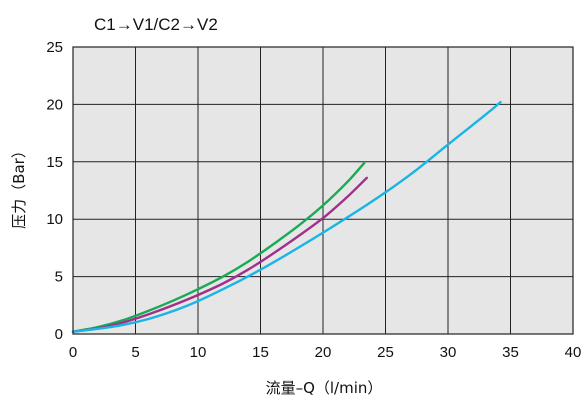 Image resolution: width=588 pixels, height=403 pixels. I want to click on y-axis-label: 压力（Bar）, so click(19, 186).